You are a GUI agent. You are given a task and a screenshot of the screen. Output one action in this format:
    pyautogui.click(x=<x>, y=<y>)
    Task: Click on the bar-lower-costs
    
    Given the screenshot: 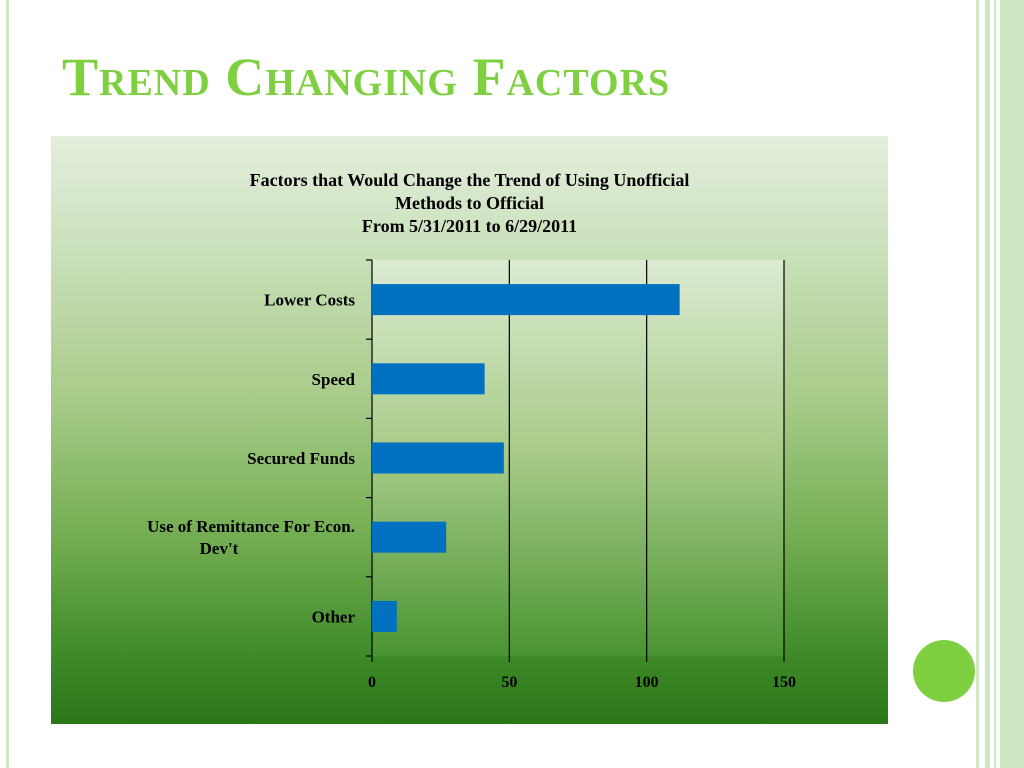 What is the action you would take?
    pyautogui.click(x=526, y=300)
    